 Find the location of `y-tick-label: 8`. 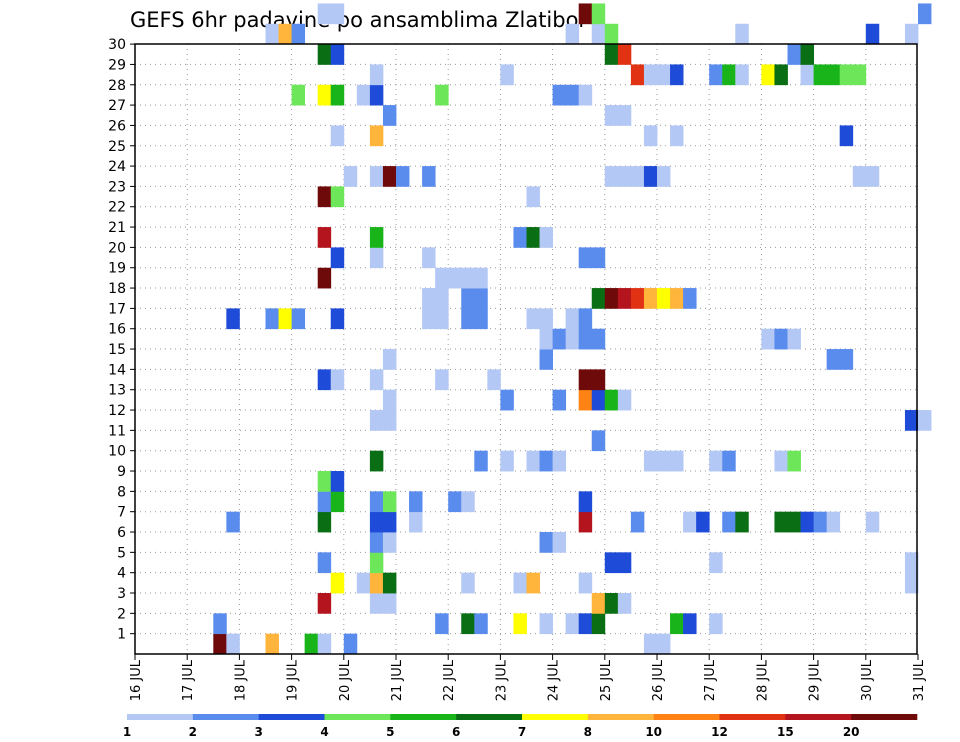

y-tick-label: 8 is located at coordinates (121, 492).